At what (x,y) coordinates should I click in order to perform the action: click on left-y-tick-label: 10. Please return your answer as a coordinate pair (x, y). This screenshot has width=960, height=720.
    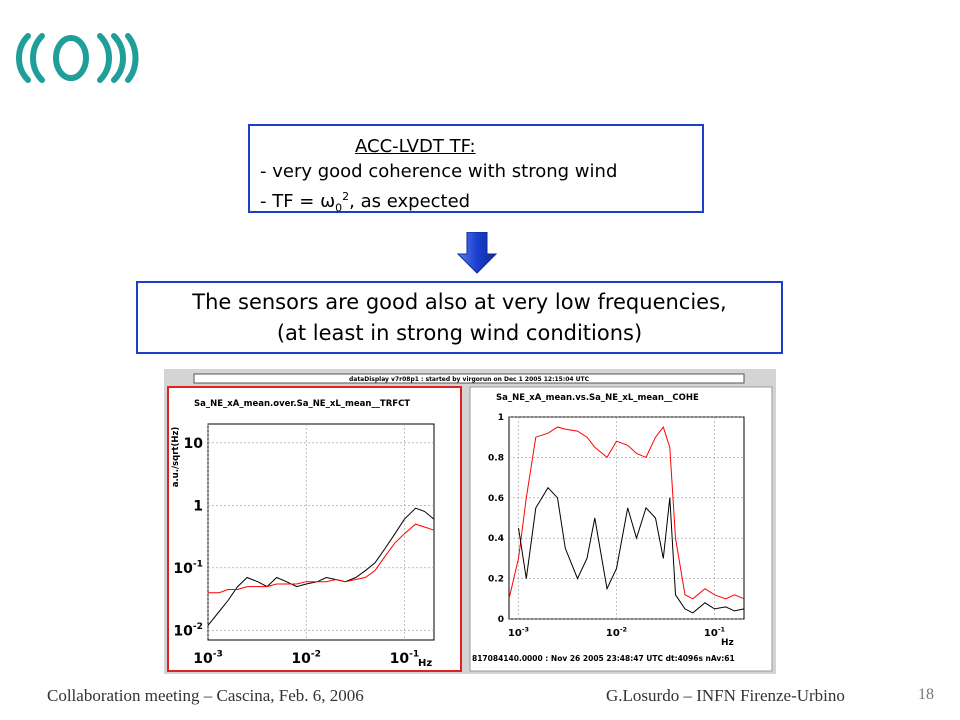
    Looking at the image, I should click on (194, 444).